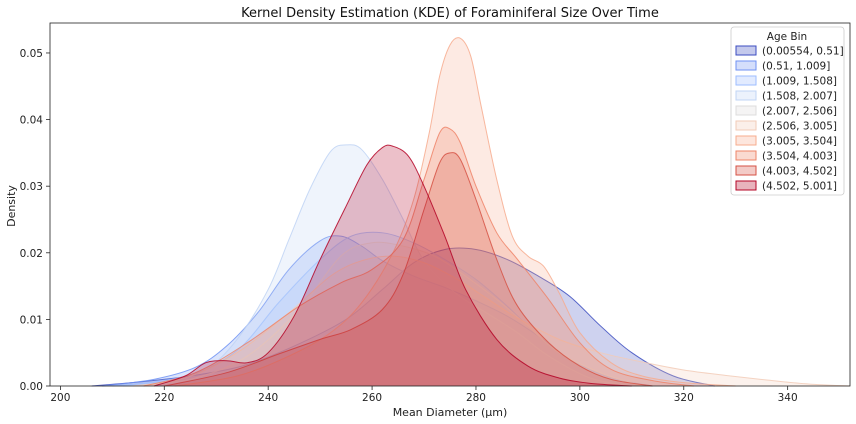 The width and height of the screenshot is (856, 424). I want to click on legend-label: (2.007, 2.506], so click(799, 112).